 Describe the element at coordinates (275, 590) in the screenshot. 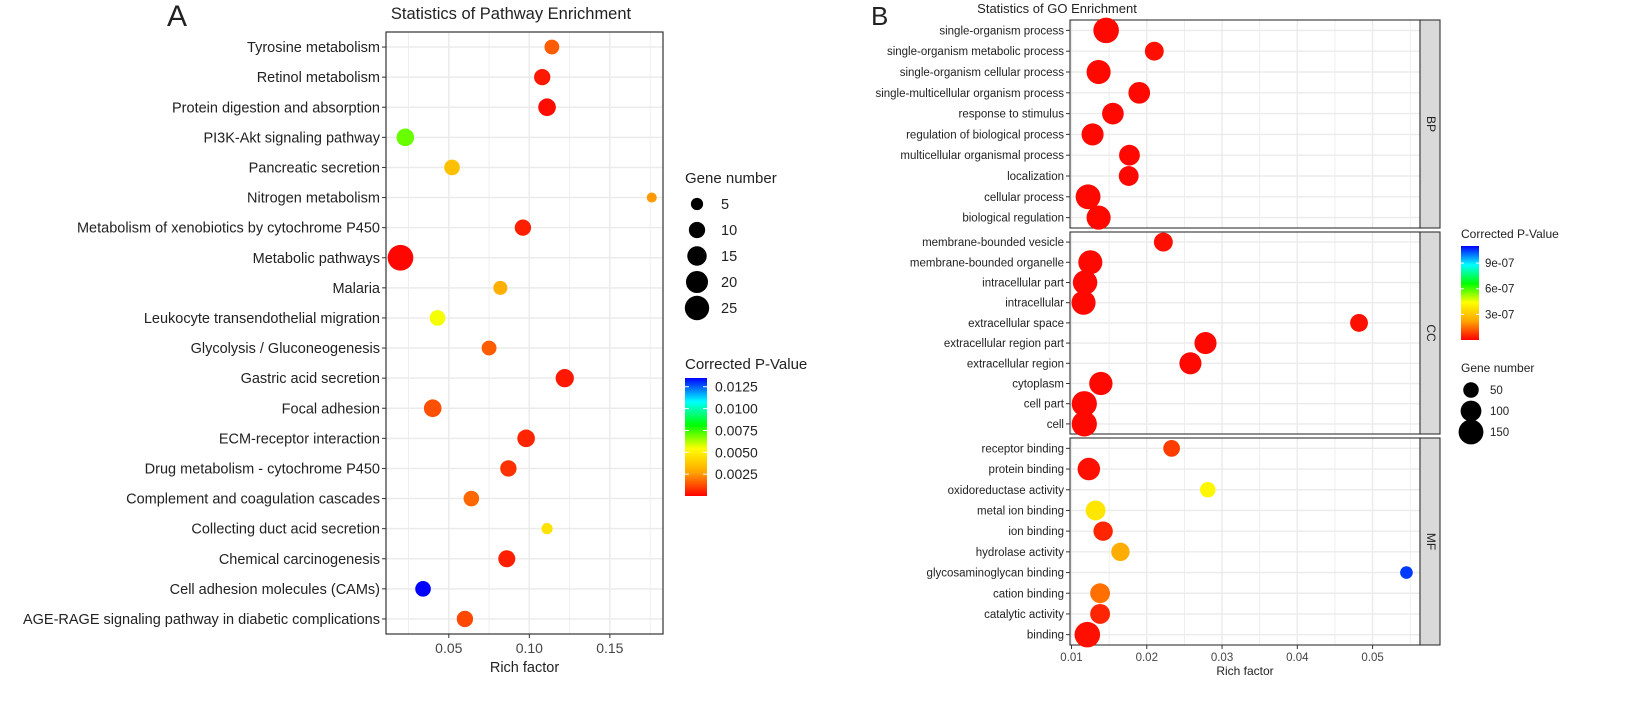

I see `y-tick-label-a: Cell adhesion molecules (CAMs)` at that location.